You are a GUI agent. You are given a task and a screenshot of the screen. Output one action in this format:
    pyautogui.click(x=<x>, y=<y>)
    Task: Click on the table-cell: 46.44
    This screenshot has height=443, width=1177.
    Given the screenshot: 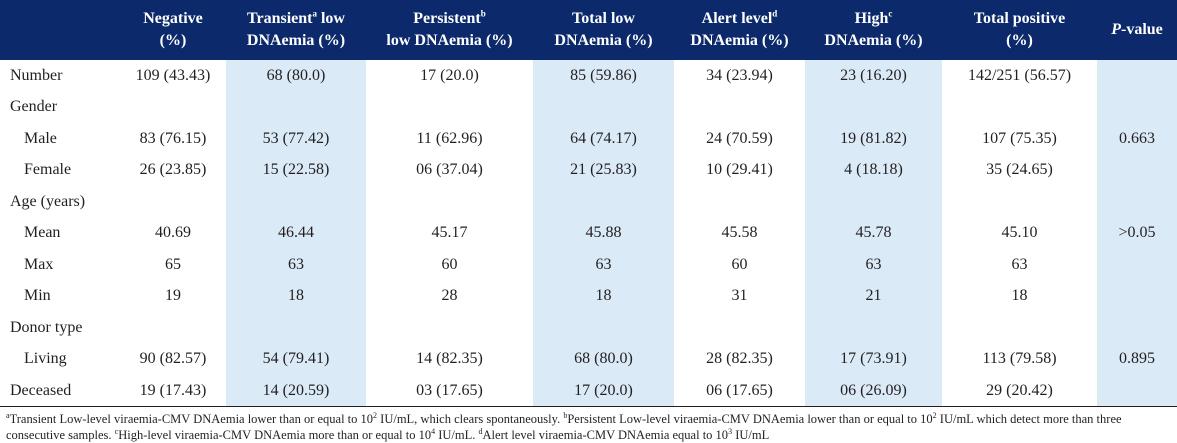 What is the action you would take?
    pyautogui.click(x=296, y=233)
    